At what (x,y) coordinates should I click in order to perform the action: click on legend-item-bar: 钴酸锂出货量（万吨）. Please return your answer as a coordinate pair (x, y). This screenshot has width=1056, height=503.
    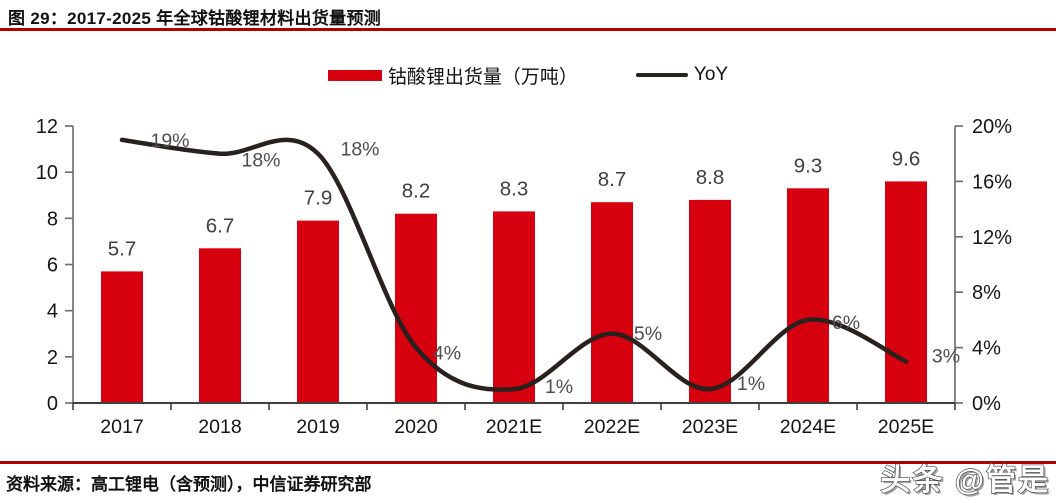
    Looking at the image, I should click on (452, 75).